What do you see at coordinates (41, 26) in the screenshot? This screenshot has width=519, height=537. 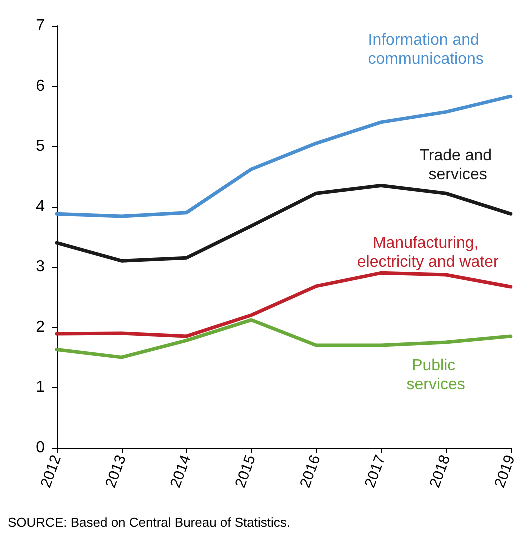 I see `y-tick-label: 7` at bounding box center [41, 26].